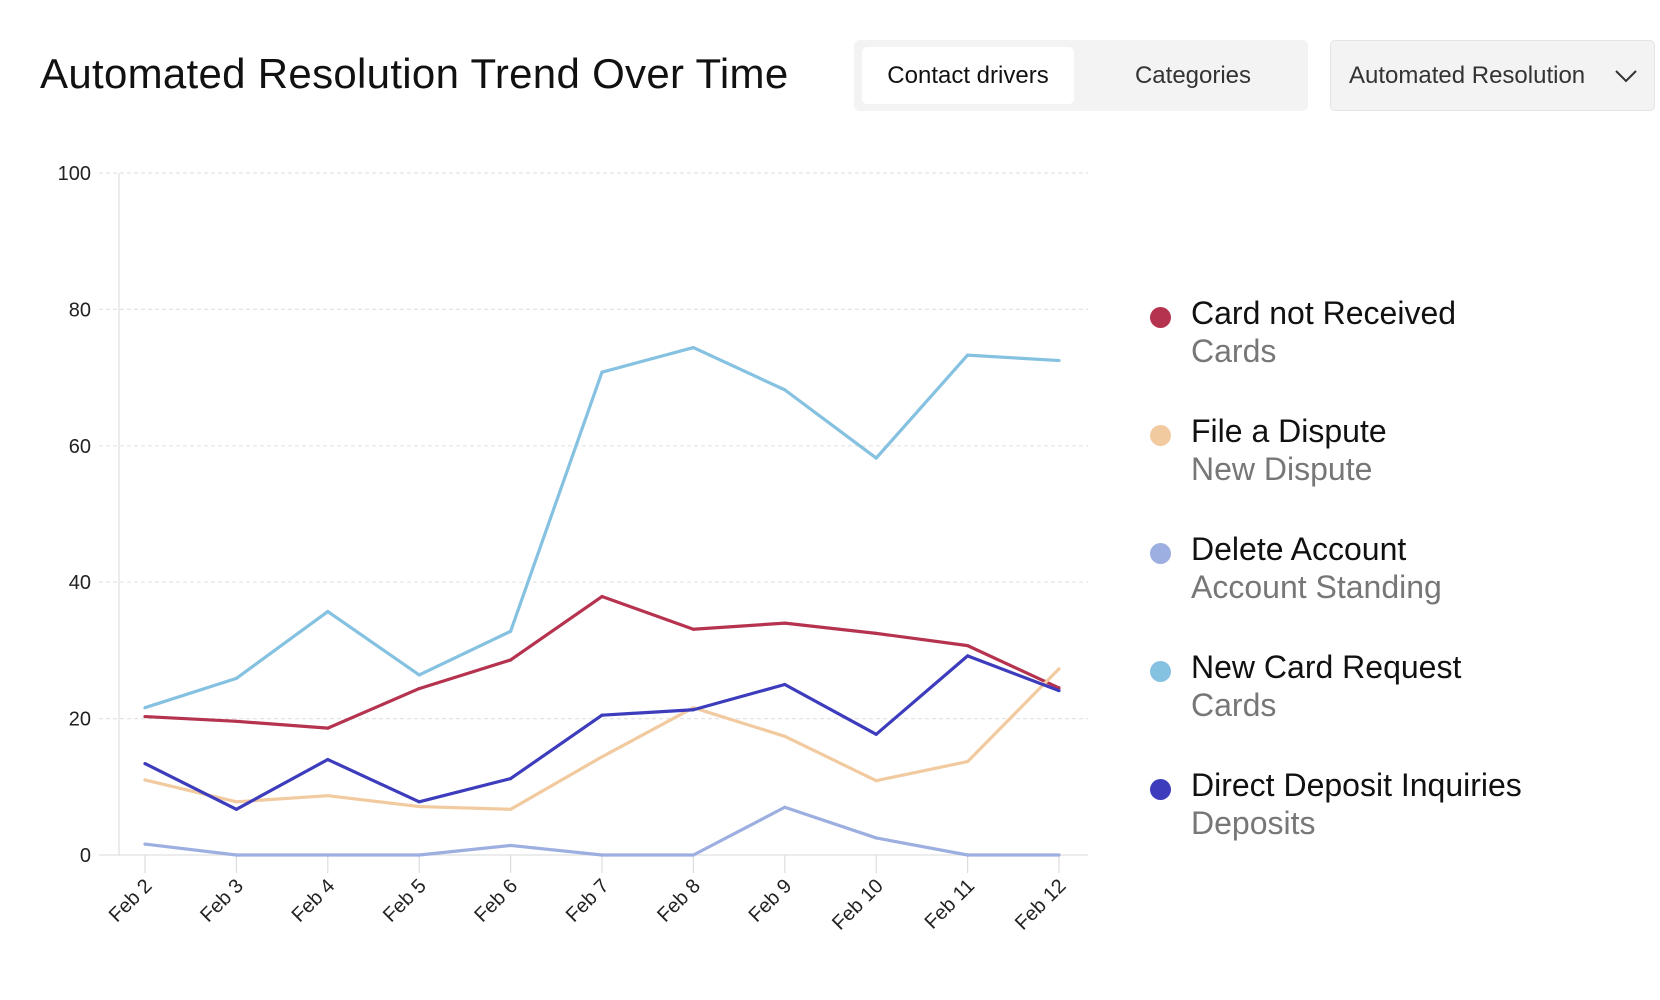  What do you see at coordinates (1193, 75) in the screenshot?
I see `tab-categories: Categories` at bounding box center [1193, 75].